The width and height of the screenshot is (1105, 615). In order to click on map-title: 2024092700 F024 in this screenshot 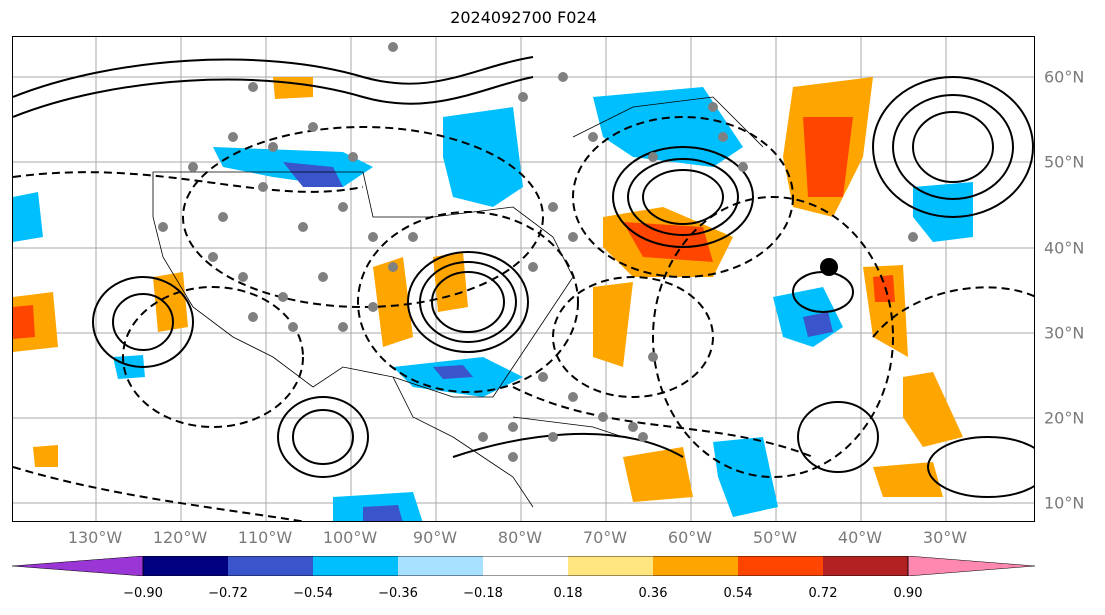, I will do `click(523, 17)`.